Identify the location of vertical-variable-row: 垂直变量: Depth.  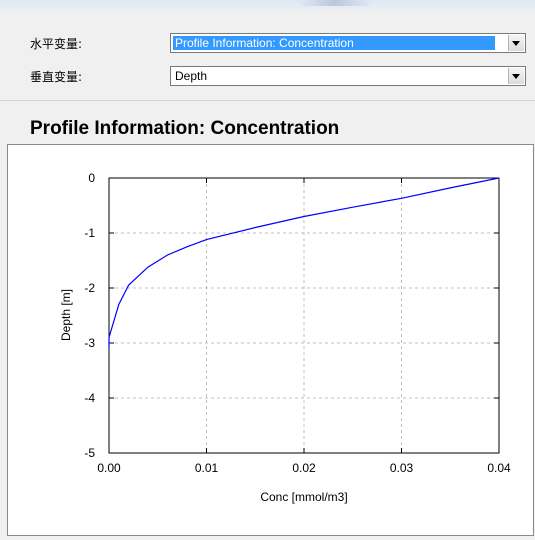
(267, 76).